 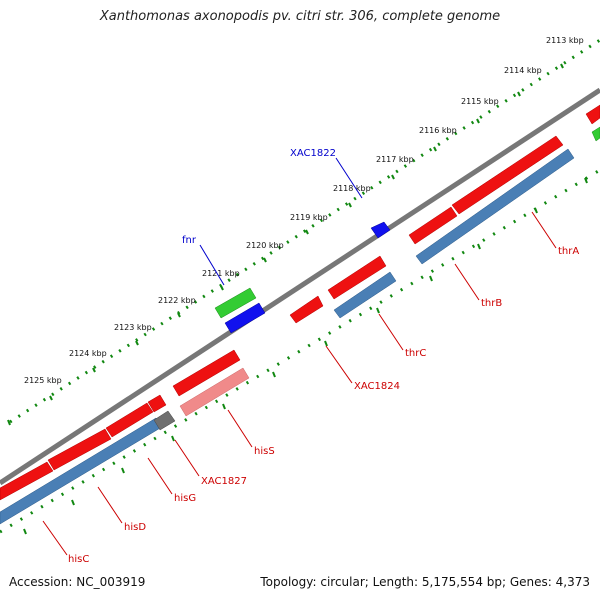 What do you see at coordinates (523, 70) in the screenshot?
I see `kbp-label-2114: 2114 kbp` at bounding box center [523, 70].